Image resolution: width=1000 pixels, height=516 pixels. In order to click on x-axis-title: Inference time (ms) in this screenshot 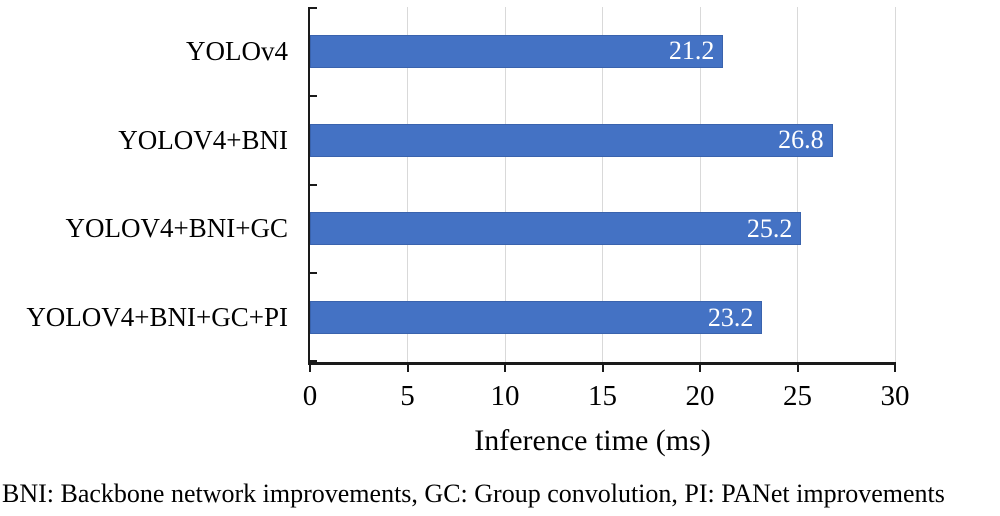, I will do `click(592, 440)`.